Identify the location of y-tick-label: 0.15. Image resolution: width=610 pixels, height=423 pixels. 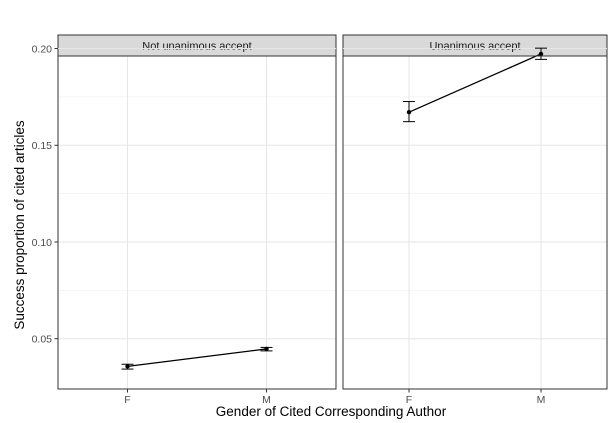
(42, 146).